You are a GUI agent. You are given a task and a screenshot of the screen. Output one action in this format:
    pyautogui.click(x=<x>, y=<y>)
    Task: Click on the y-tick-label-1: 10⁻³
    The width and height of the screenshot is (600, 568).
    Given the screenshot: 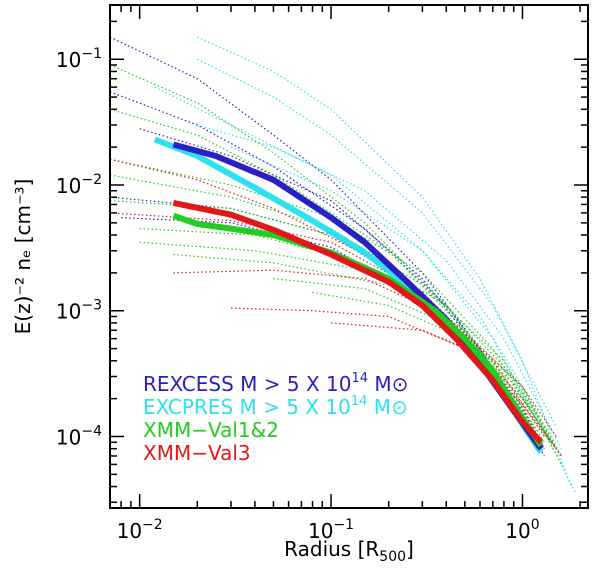 What is the action you would take?
    pyautogui.click(x=79, y=311)
    